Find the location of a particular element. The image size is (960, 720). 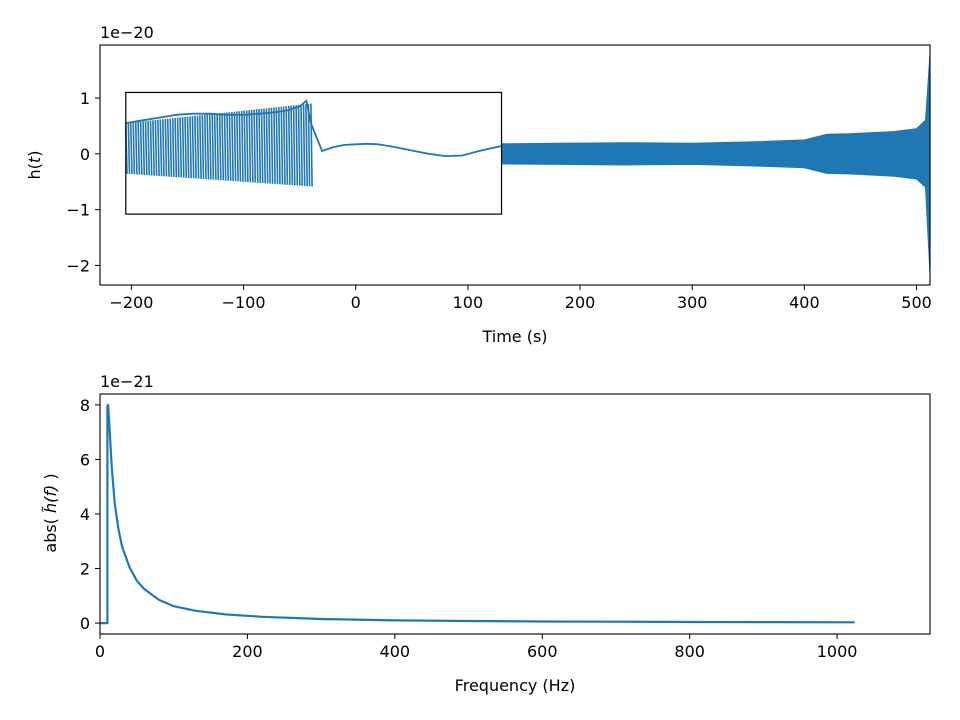

y-tick-label: 6 is located at coordinates (85, 459).